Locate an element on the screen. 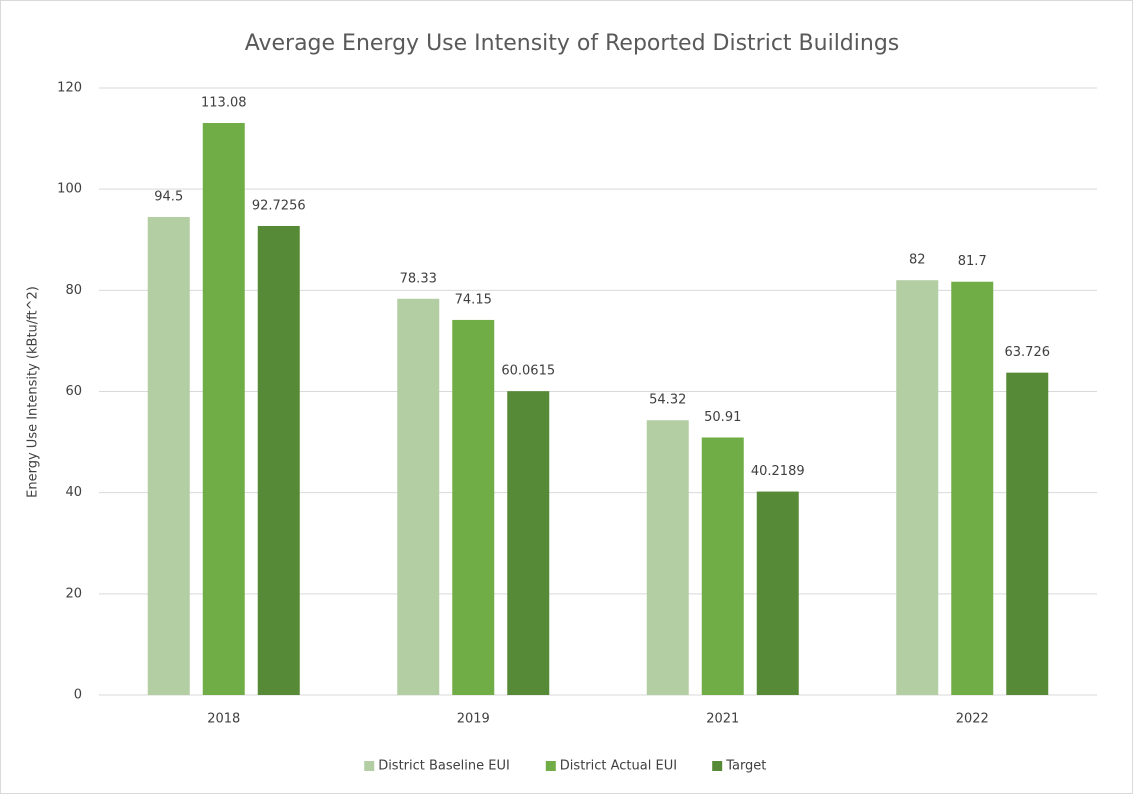  legend-label: District Actual EUI is located at coordinates (618, 766).